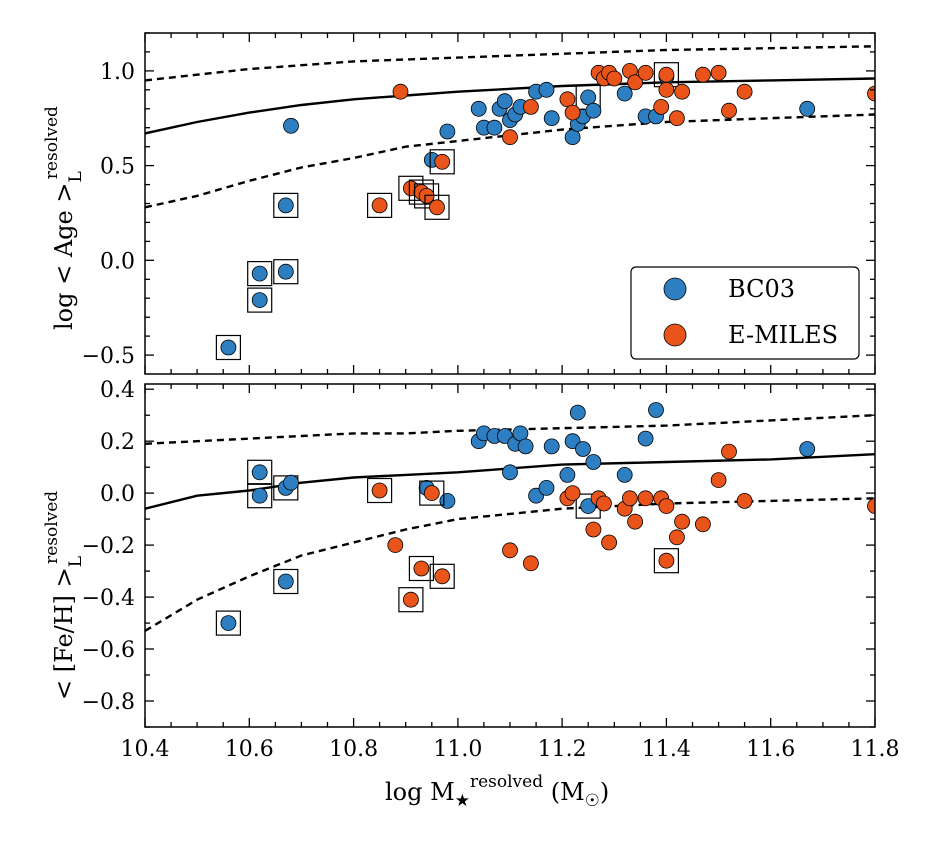 The height and width of the screenshot is (848, 931). What do you see at coordinates (108, 650) in the screenshot?
I see `feh-y-tick-label: −0.6` at bounding box center [108, 650].